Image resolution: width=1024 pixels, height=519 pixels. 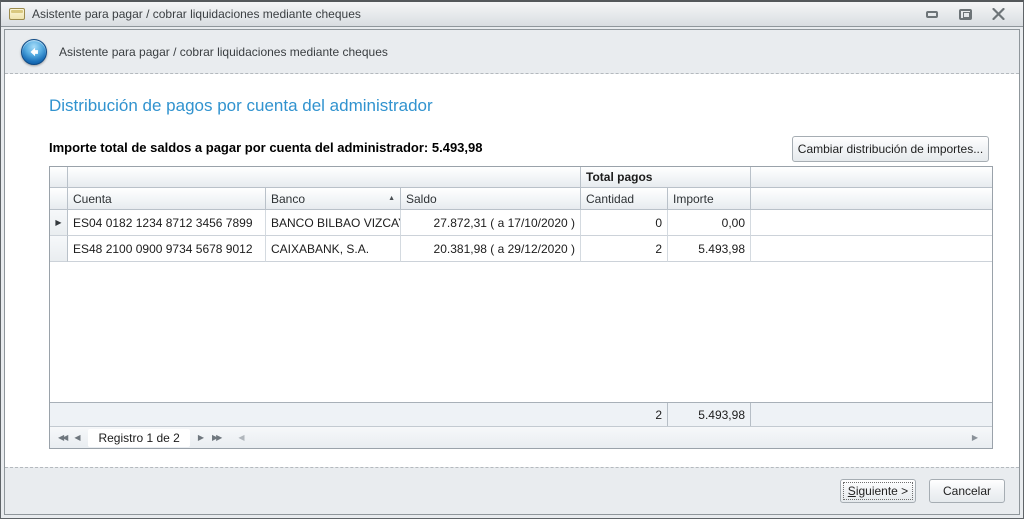 What do you see at coordinates (59, 249) in the screenshot?
I see `row-indicator-cell` at bounding box center [59, 249].